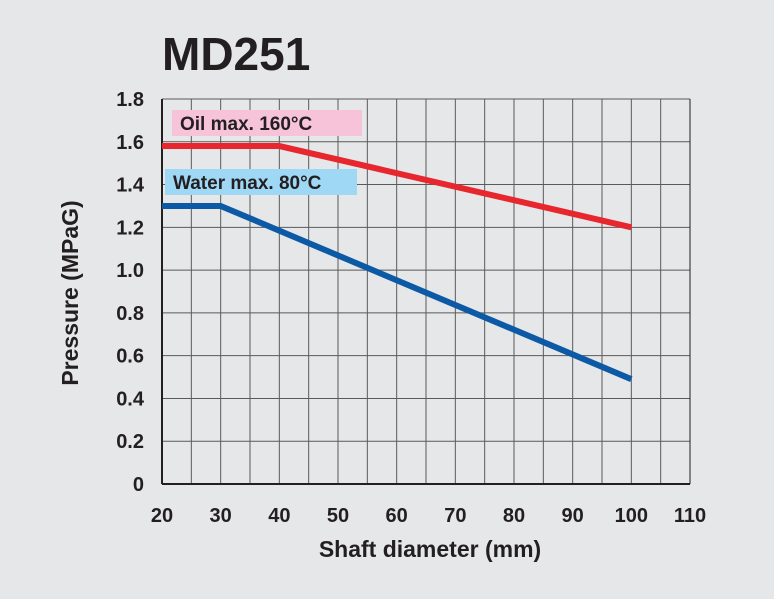 The image size is (774, 599). Describe the element at coordinates (573, 516) in the screenshot. I see `x-tick-label: 90` at that location.